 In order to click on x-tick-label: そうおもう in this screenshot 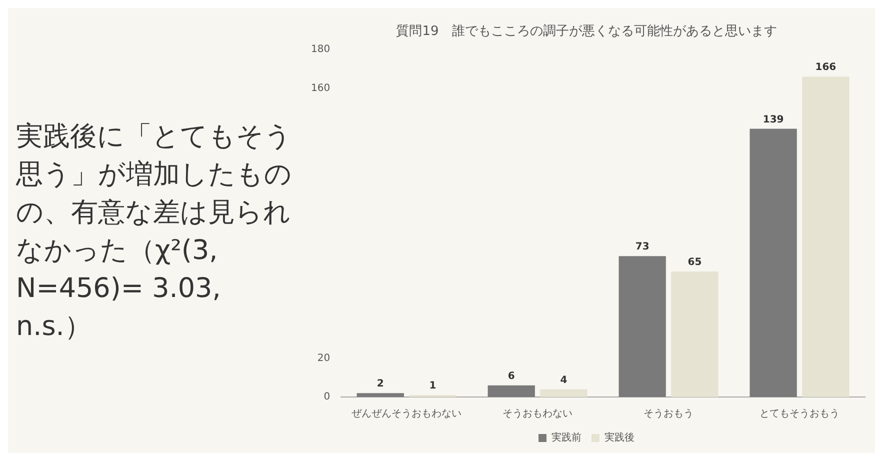, I will do `click(669, 414)`.